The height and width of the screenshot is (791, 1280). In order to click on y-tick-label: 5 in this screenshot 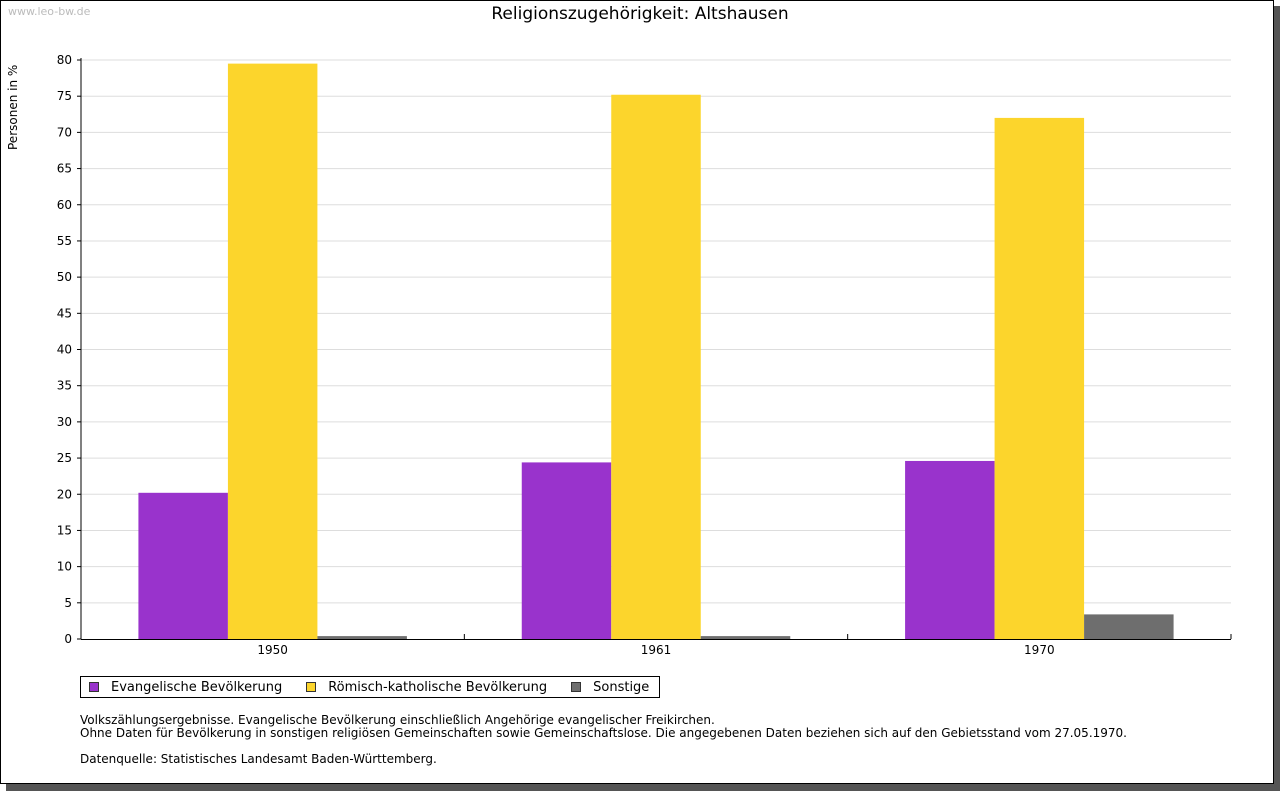, I will do `click(68, 603)`.